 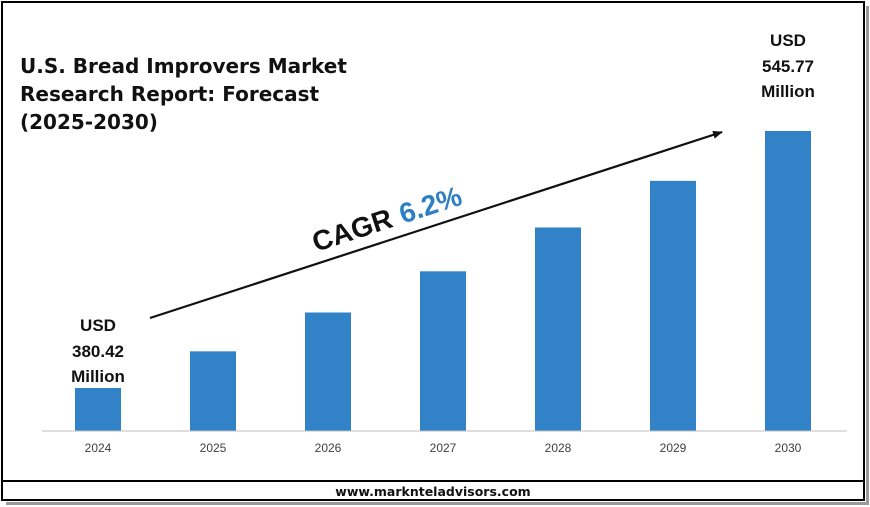 I want to click on x-tick-label-2024: 2024, so click(x=98, y=448).